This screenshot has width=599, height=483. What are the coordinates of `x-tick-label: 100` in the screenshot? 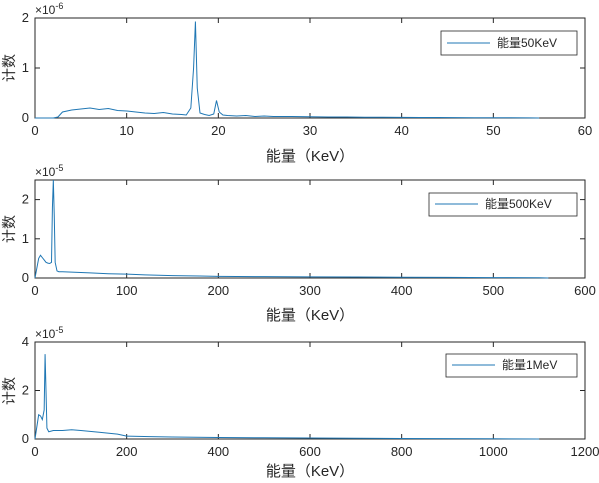 It's located at (127, 290).